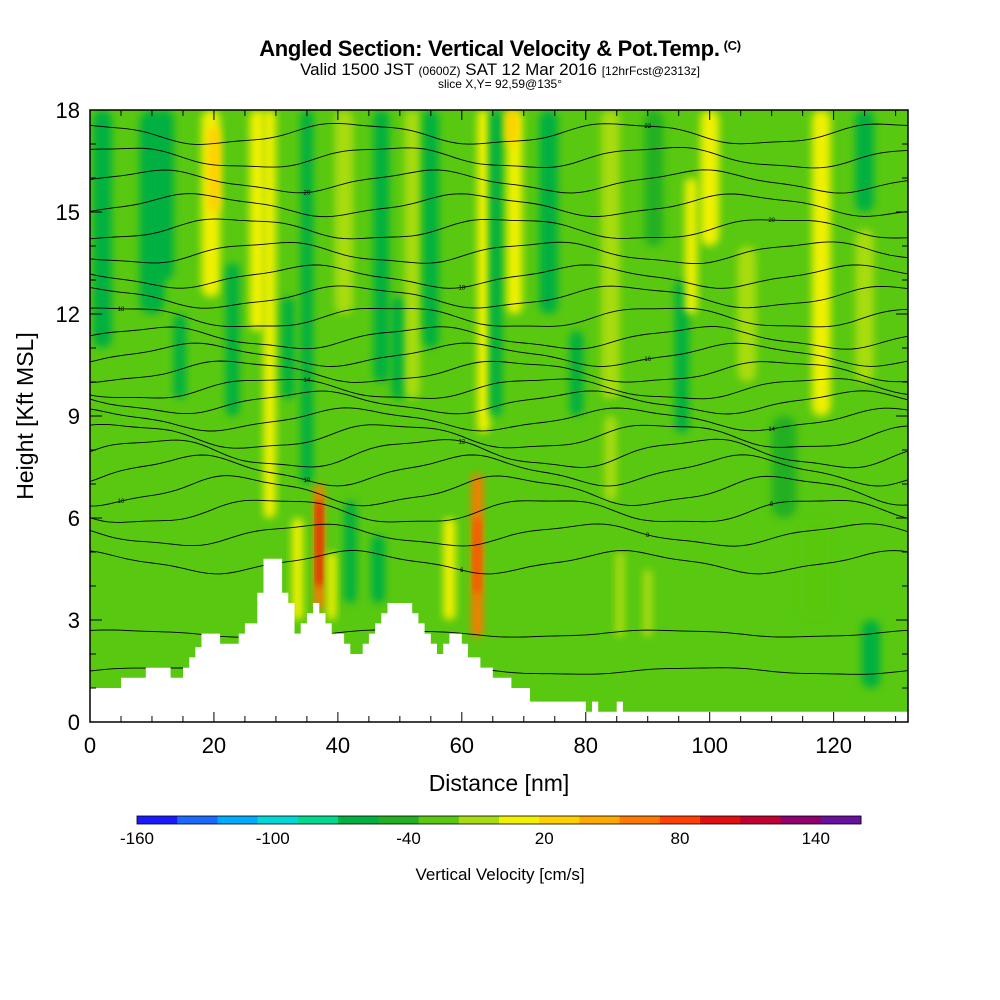  I want to click on theta-label-4: 9, so click(772, 505).